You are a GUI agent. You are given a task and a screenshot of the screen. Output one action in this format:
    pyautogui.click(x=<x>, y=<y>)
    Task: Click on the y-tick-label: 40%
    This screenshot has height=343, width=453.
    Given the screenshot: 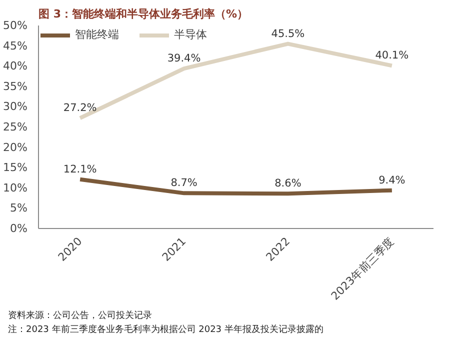 What is the action you would take?
    pyautogui.click(x=15, y=66)
    